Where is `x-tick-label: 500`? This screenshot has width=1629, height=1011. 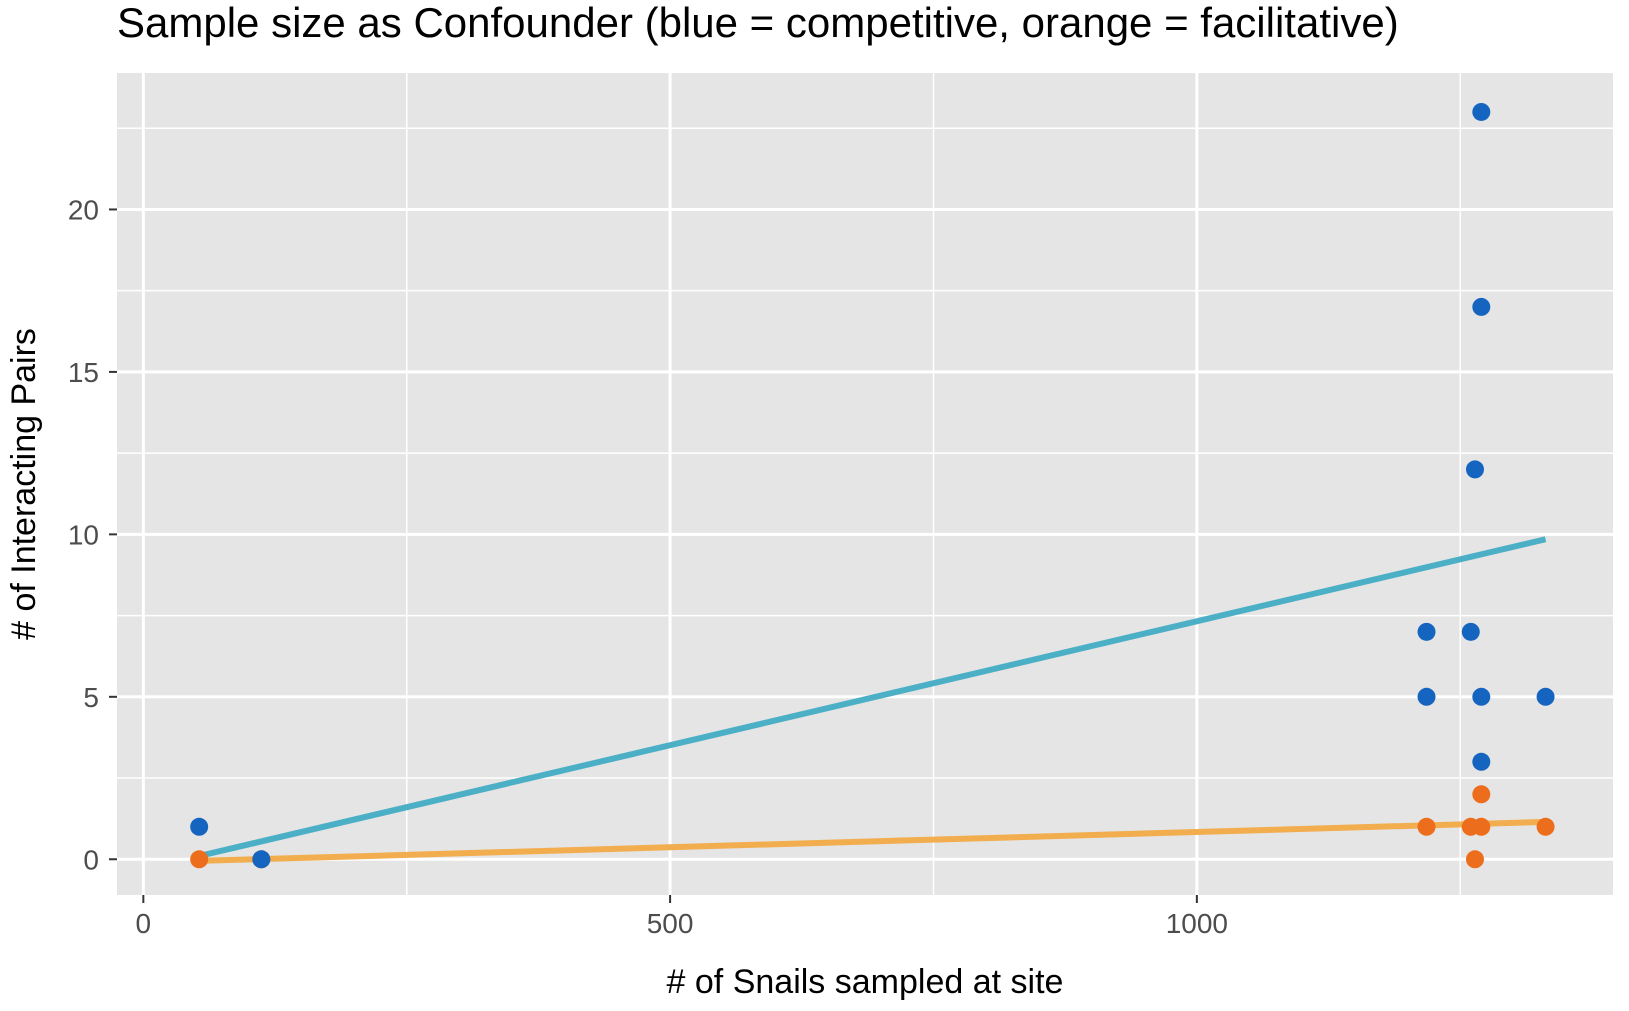 x-tick-label: 500 is located at coordinates (670, 923).